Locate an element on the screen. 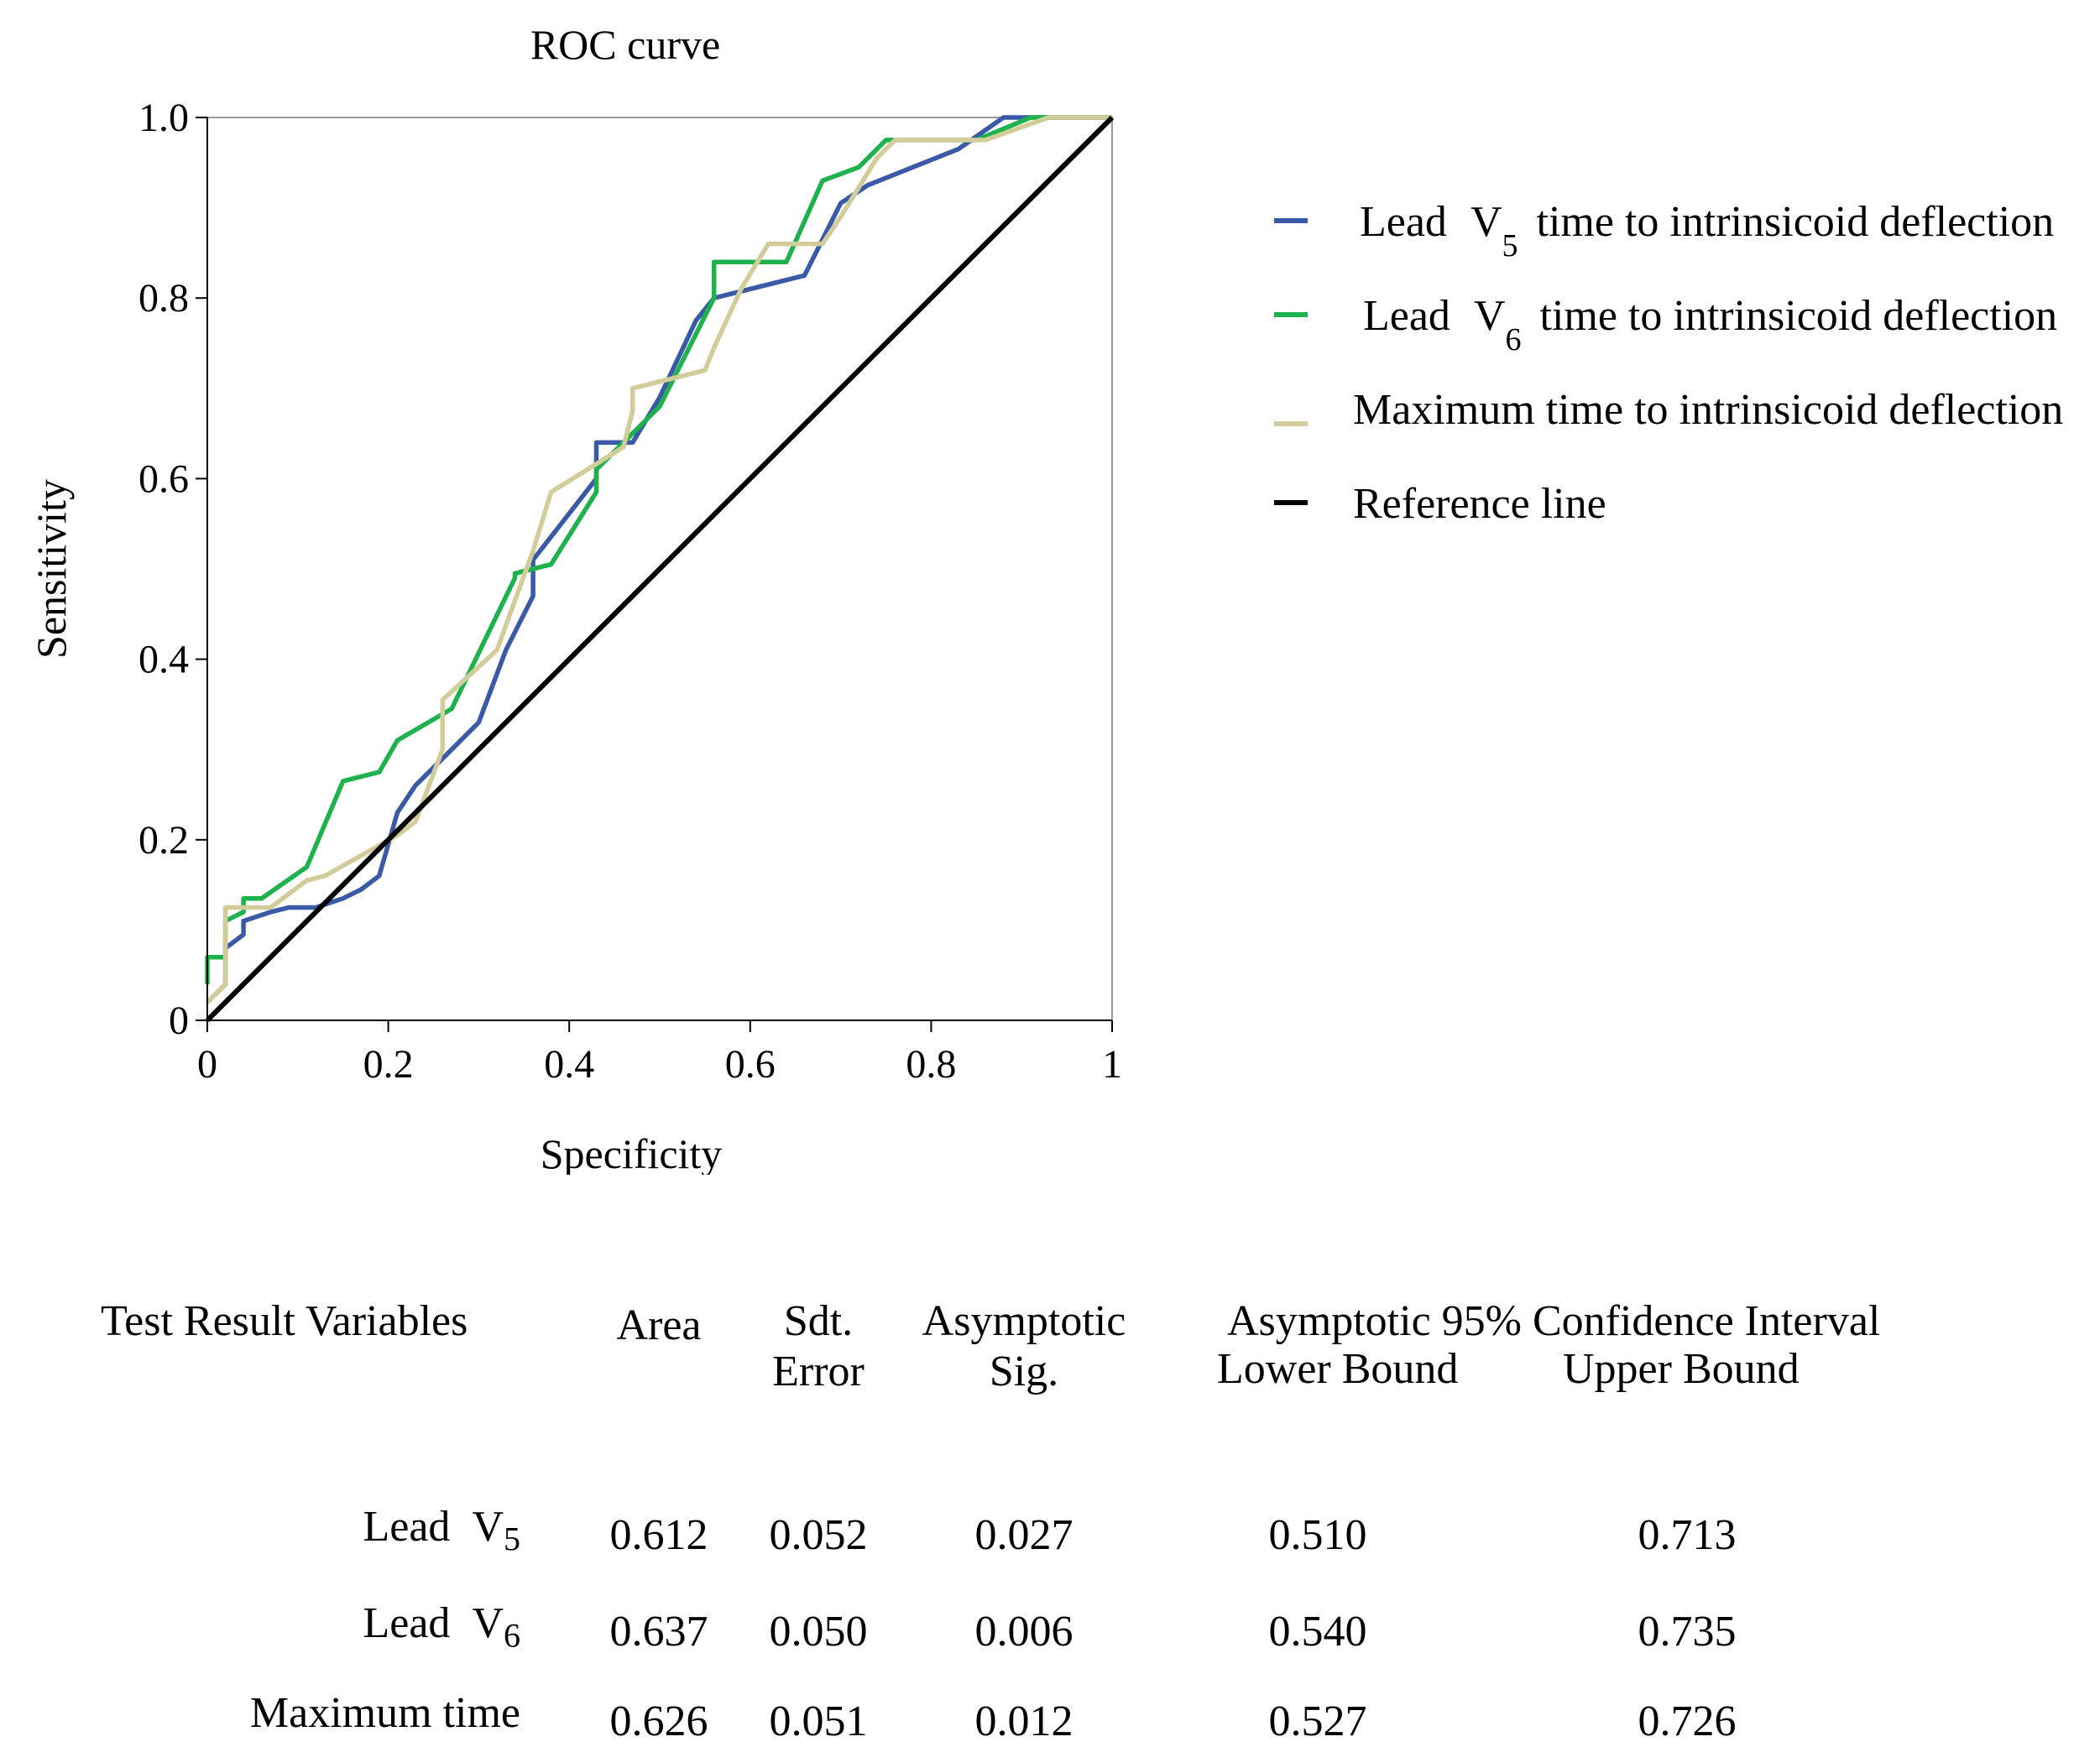  table-cell-upper: 0.735 is located at coordinates (1688, 1632).